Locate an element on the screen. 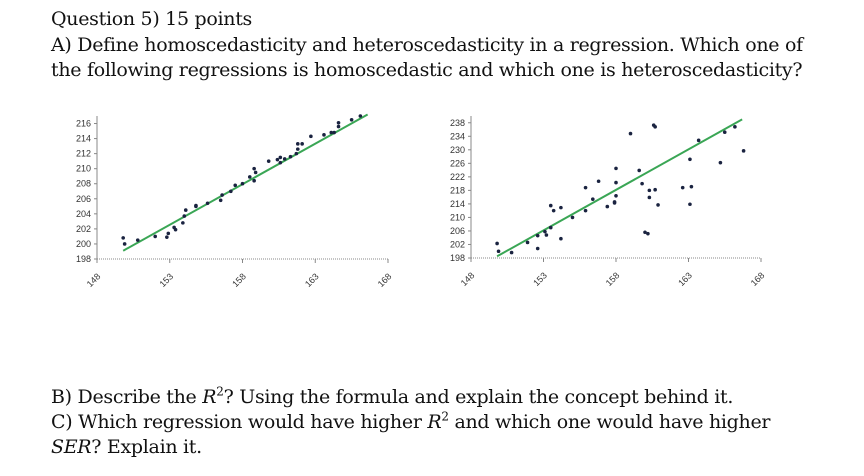  y-tick-label: 234 is located at coordinates (457, 136).